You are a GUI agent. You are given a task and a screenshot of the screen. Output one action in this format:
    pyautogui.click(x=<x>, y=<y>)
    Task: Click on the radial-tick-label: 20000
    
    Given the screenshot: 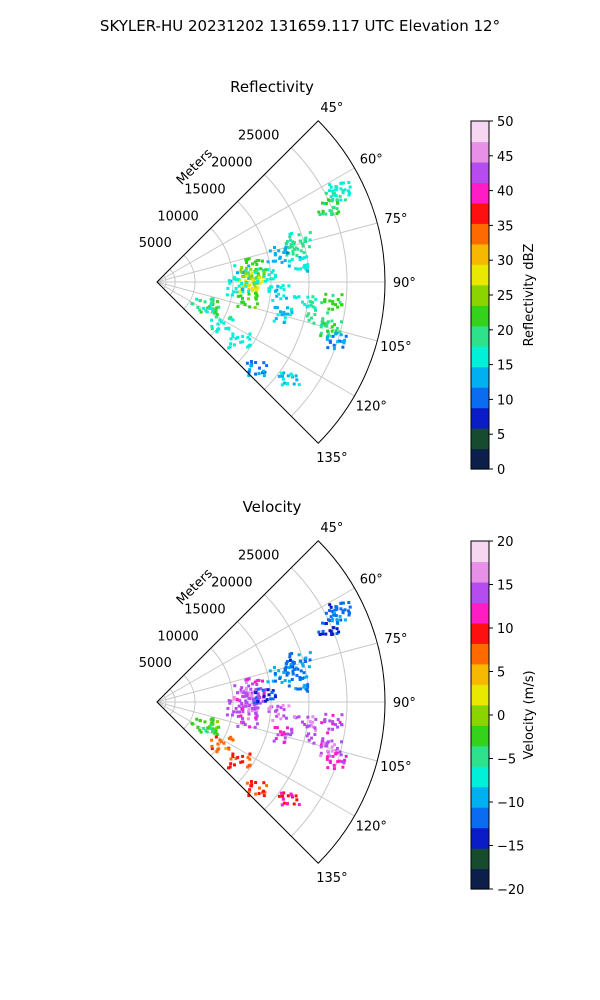 What is the action you would take?
    pyautogui.click(x=231, y=163)
    